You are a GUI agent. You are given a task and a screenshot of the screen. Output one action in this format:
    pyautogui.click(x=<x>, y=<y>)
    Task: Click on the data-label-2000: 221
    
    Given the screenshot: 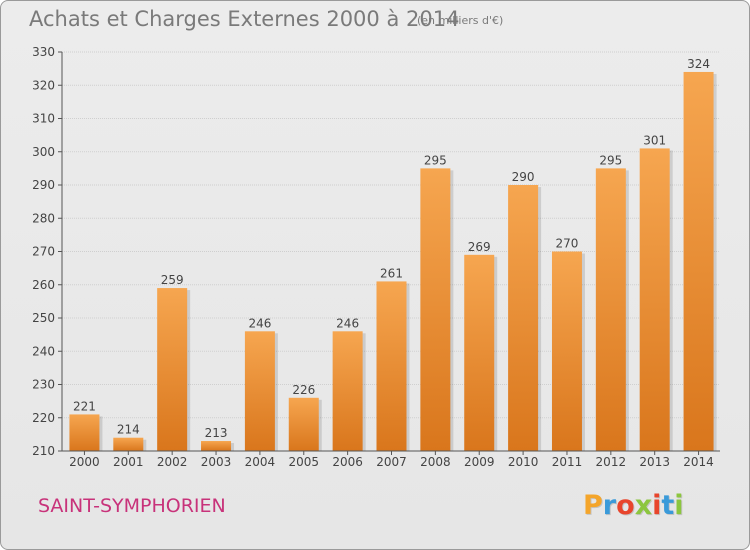 What is the action you would take?
    pyautogui.click(x=84, y=406)
    